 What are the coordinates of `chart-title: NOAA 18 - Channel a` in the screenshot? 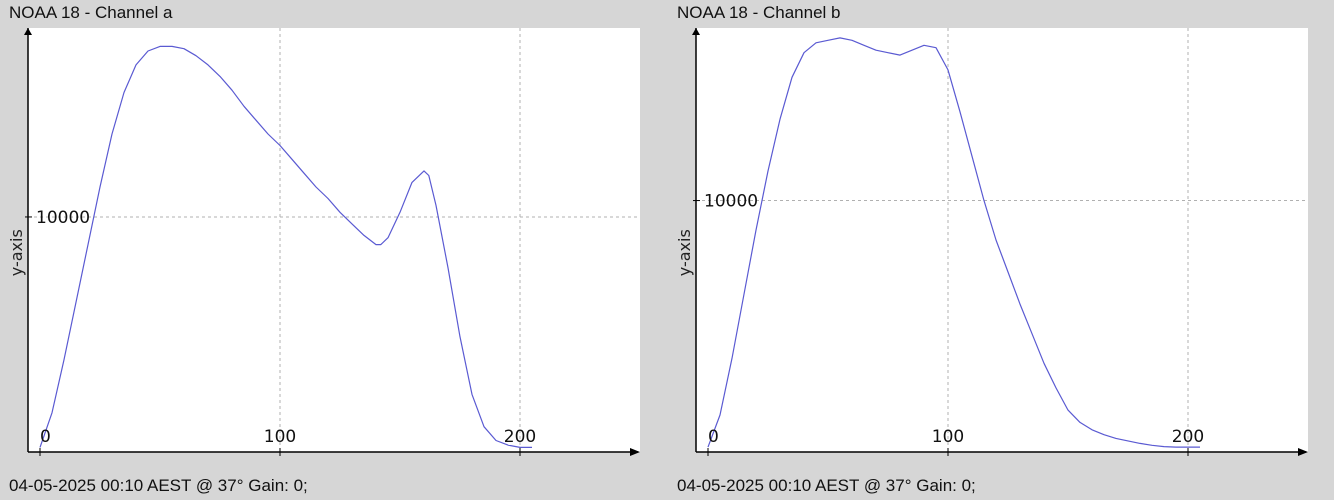 It's located at (91, 12).